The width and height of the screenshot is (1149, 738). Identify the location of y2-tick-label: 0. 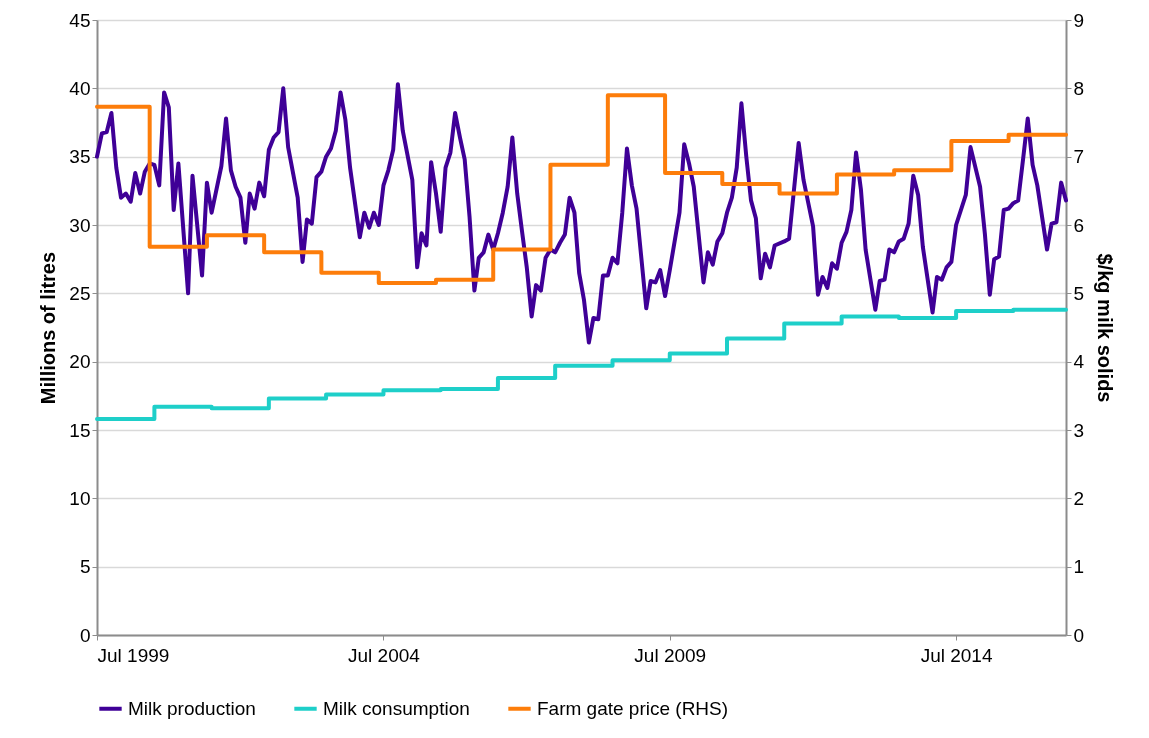
(1079, 635).